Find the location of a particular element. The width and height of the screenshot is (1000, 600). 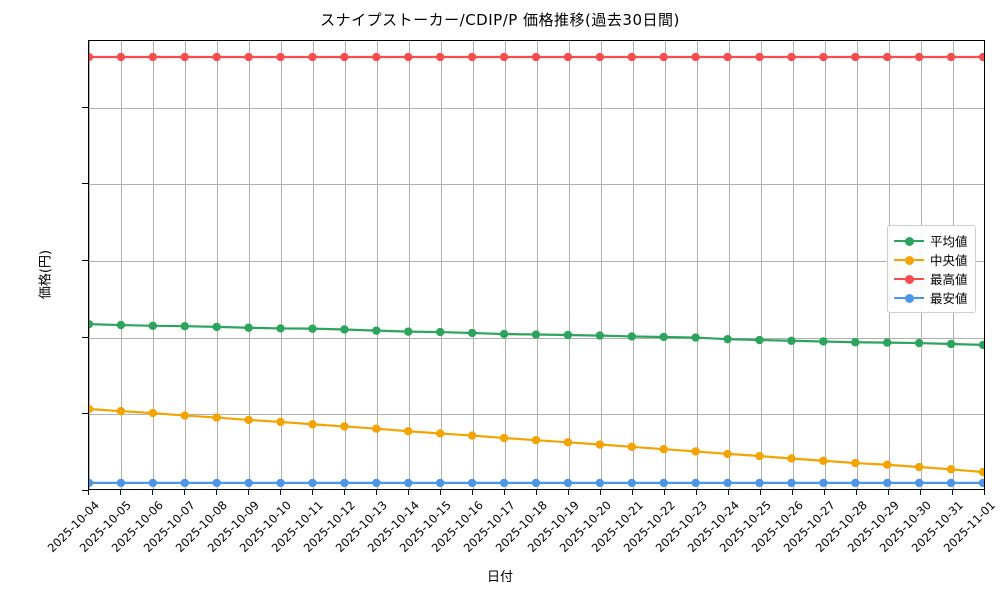

legend-item-3: 最安値 is located at coordinates (931, 297).